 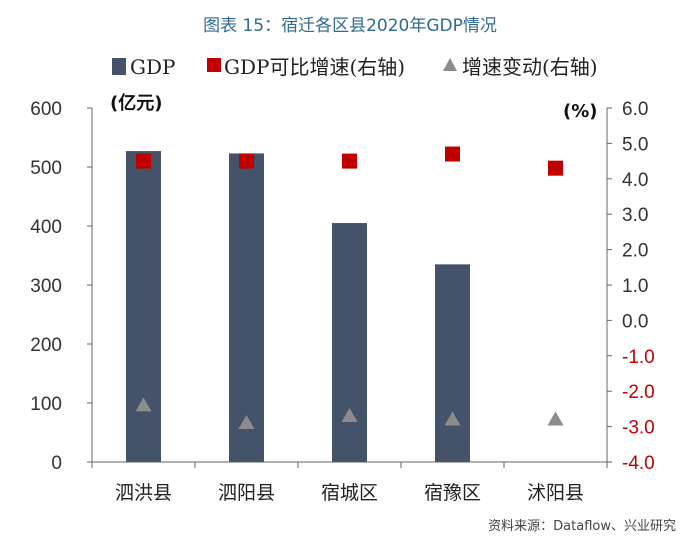 I want to click on legend-growth-label: GDP可比增速(右轴), so click(x=314, y=67).